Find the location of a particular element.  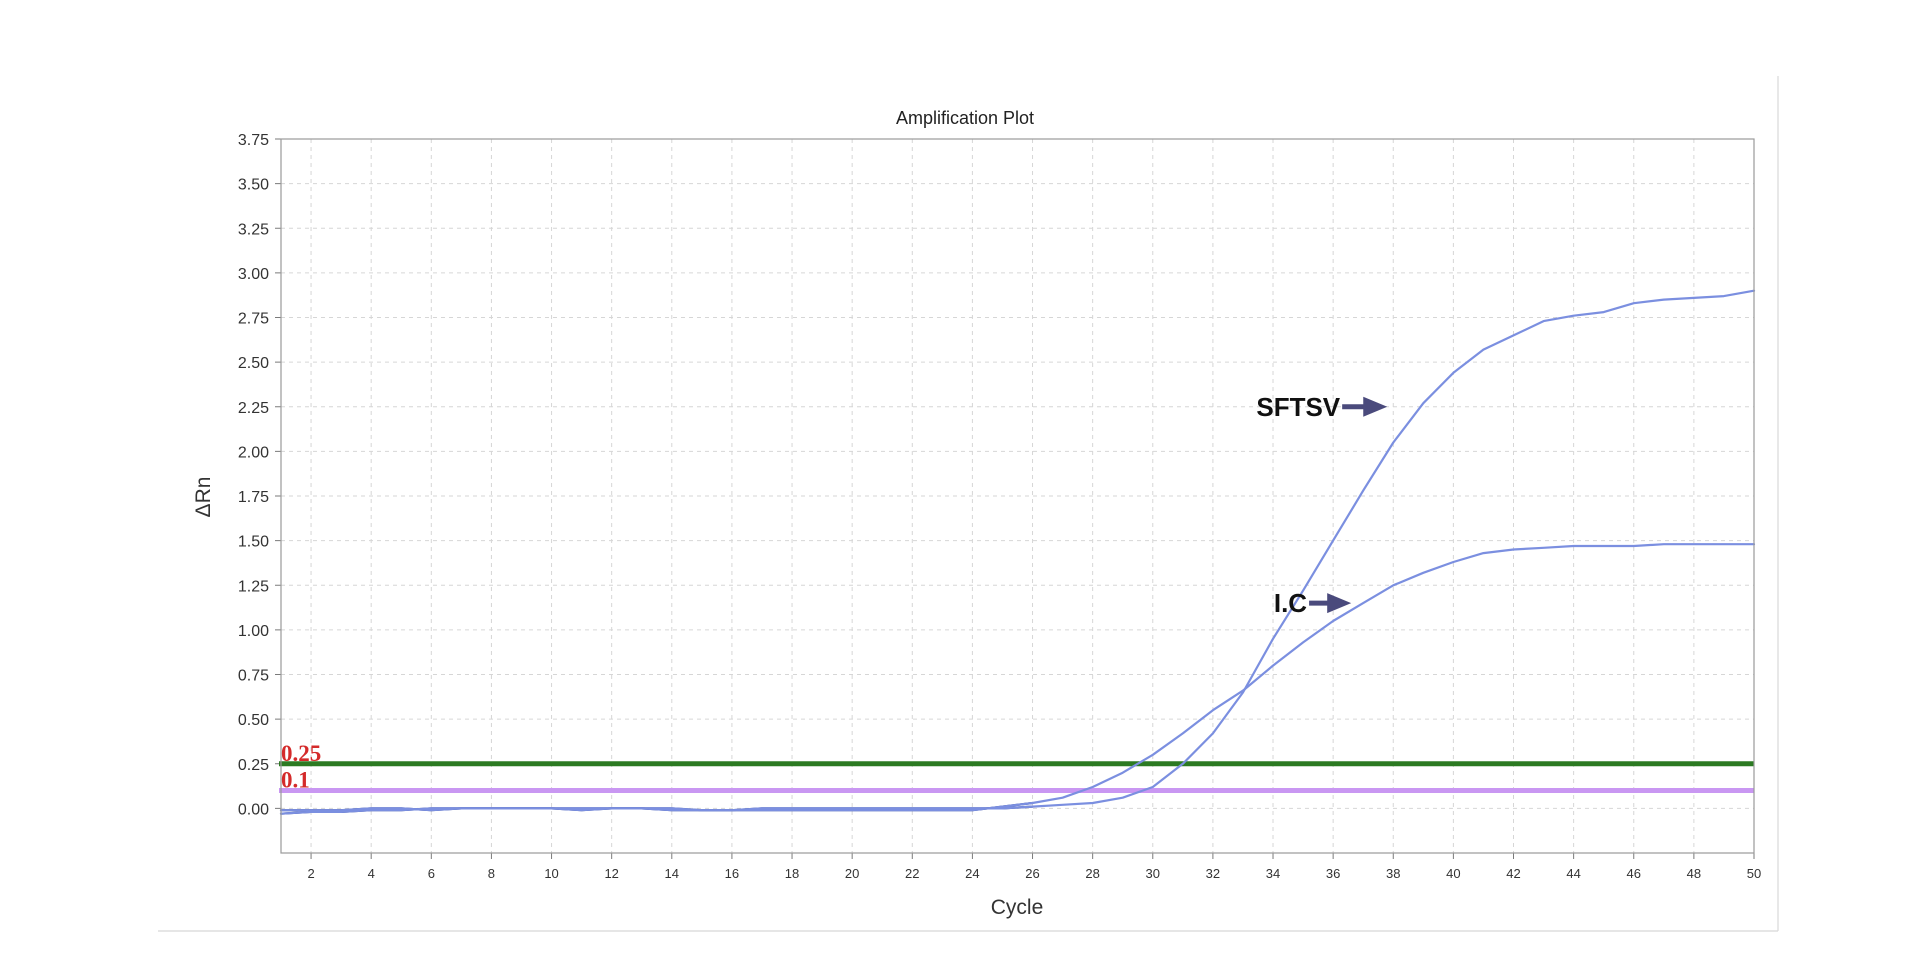

x-tick-label: 46 is located at coordinates (1634, 873).